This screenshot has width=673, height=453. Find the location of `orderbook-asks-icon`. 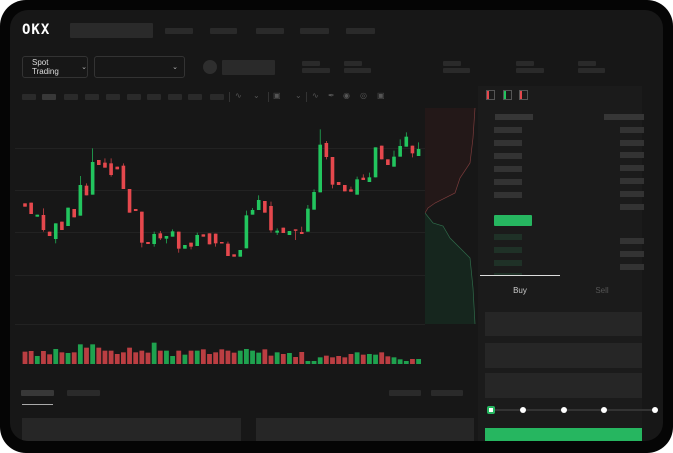

orderbook-asks-icon is located at coordinates (523, 95).